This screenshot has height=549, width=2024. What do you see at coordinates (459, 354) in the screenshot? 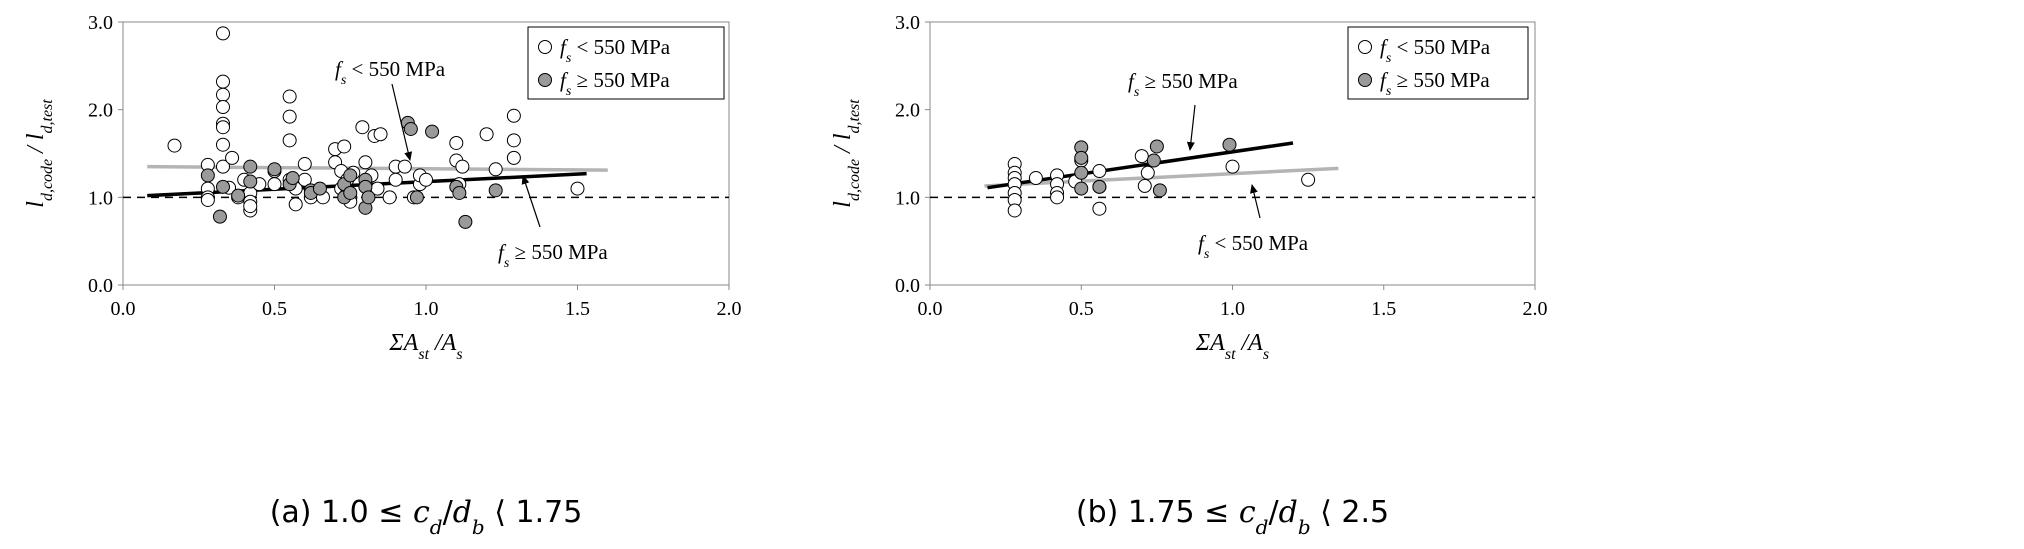
I see `x-axis-label-part-3: s` at bounding box center [459, 354].